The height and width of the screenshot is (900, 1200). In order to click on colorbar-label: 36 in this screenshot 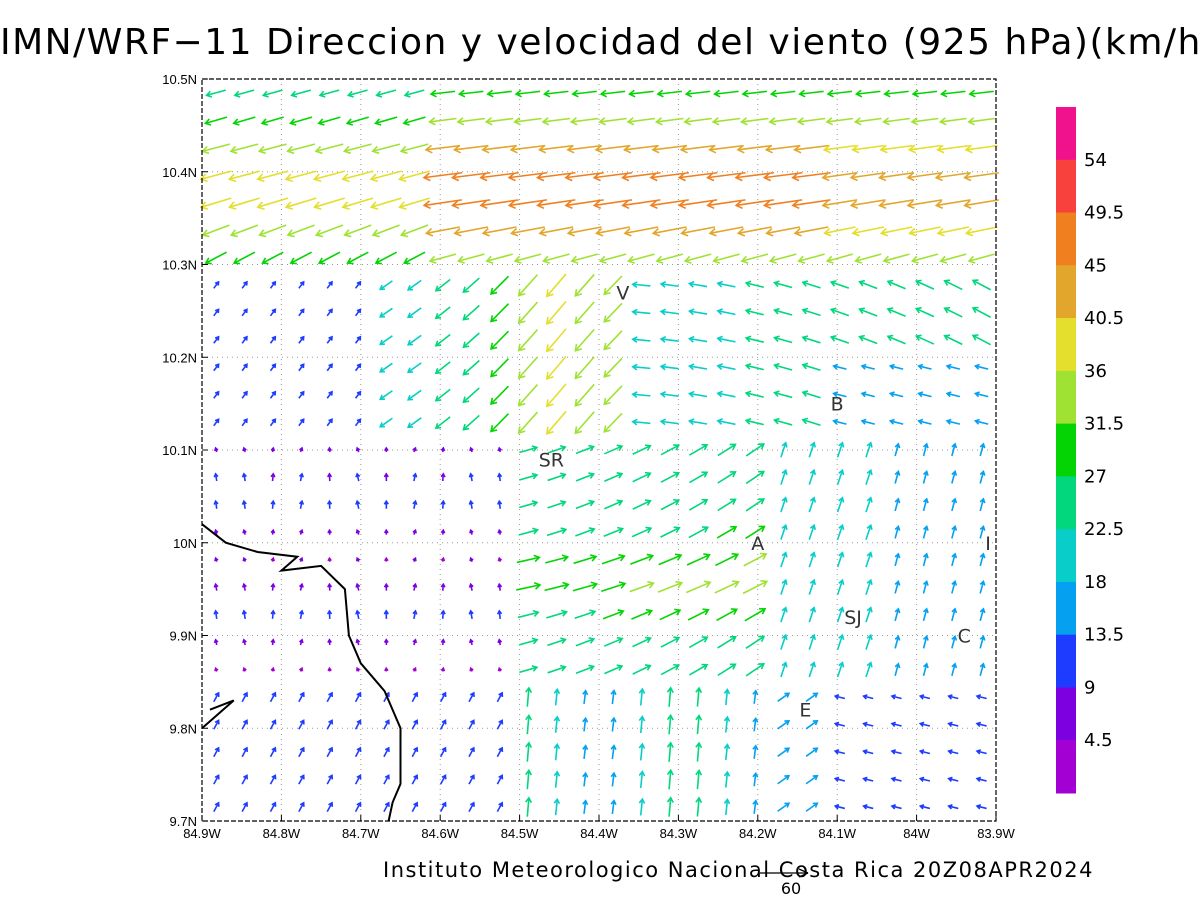, I will do `click(1095, 371)`.